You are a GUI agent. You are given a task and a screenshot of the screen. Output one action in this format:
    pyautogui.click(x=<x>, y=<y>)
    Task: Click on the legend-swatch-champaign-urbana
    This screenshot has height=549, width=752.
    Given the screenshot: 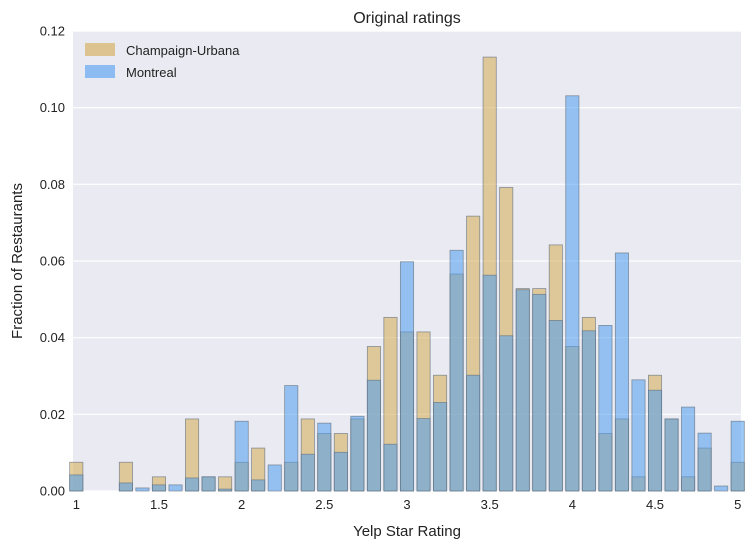 What is the action you would take?
    pyautogui.click(x=100, y=49)
    